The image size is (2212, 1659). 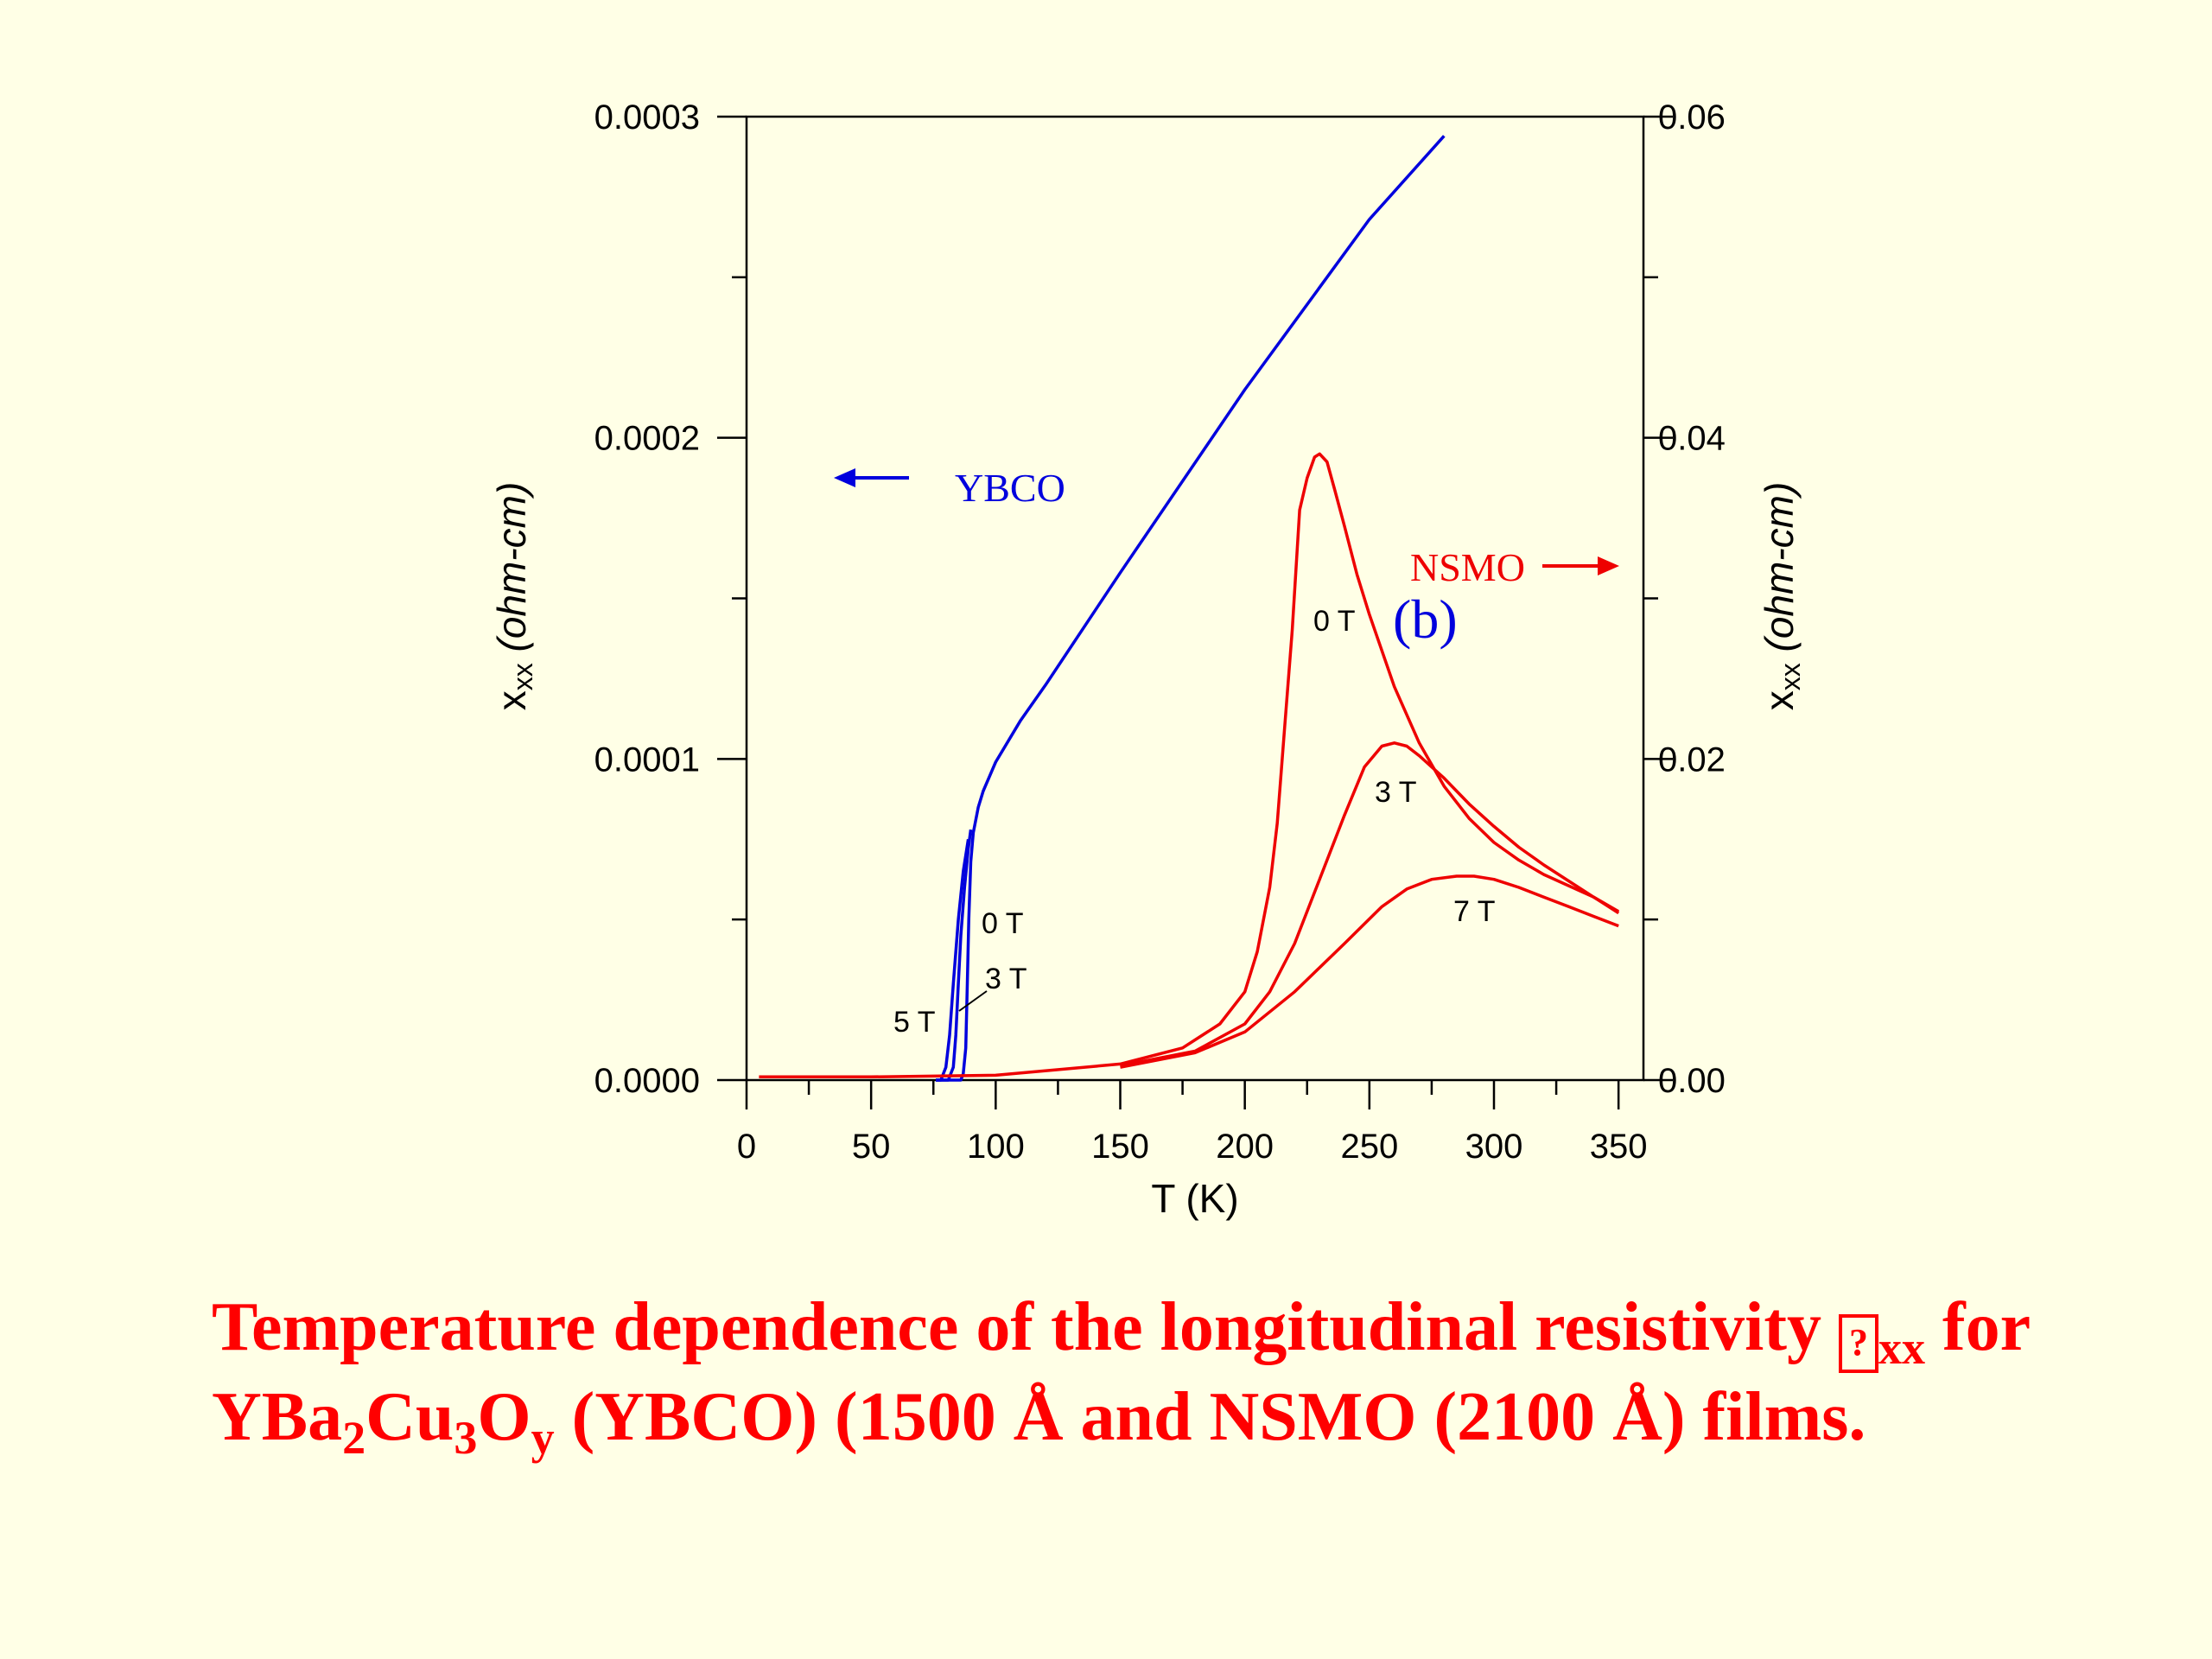 I want to click on x-axis-title: T (K), so click(x=1194, y=1198).